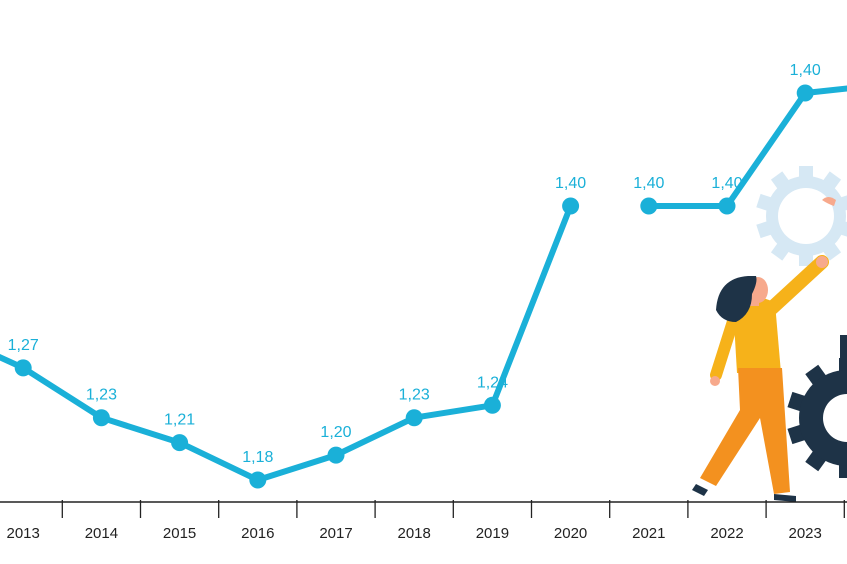 Image resolution: width=847 pixels, height=564 pixels. What do you see at coordinates (570, 533) in the screenshot?
I see `x-tick-label: 2020` at bounding box center [570, 533].